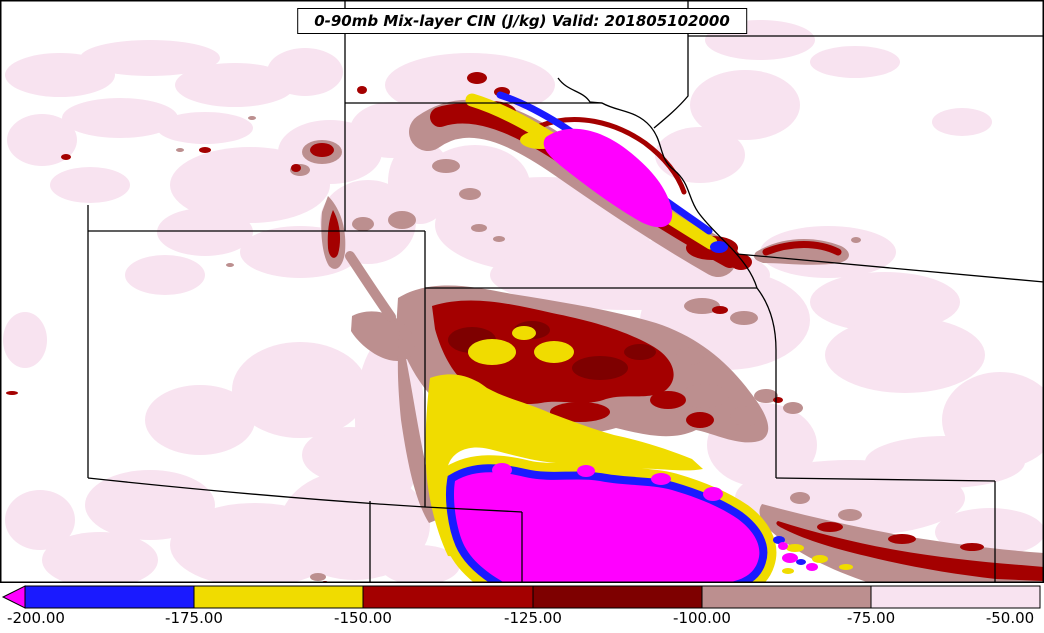 This screenshot has width=1044, height=633. What do you see at coordinates (871, 618) in the screenshot?
I see `colorbar-tick-label: -75.00` at bounding box center [871, 618].